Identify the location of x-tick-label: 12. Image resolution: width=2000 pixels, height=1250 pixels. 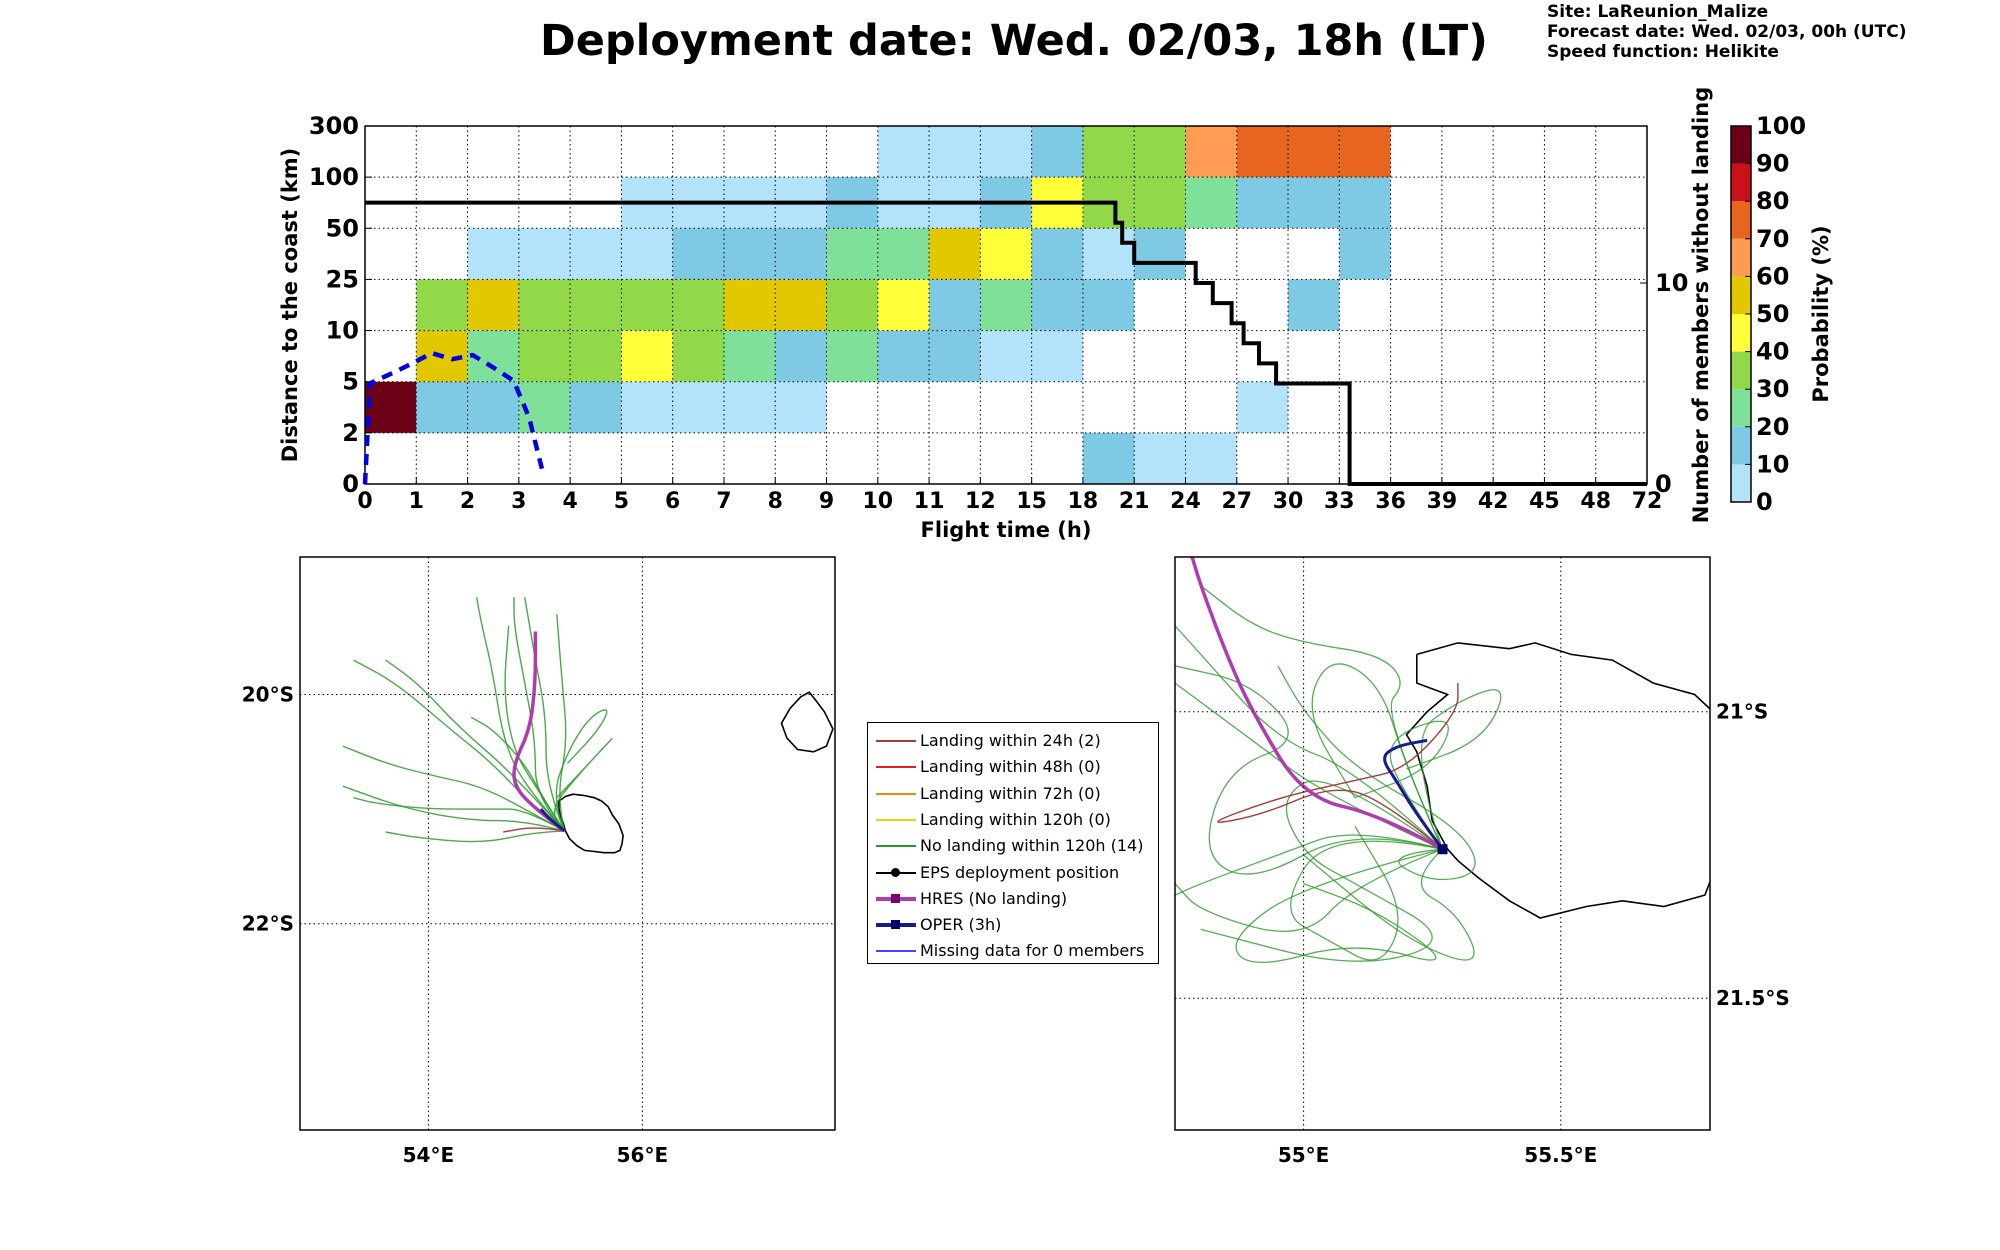
(980, 501).